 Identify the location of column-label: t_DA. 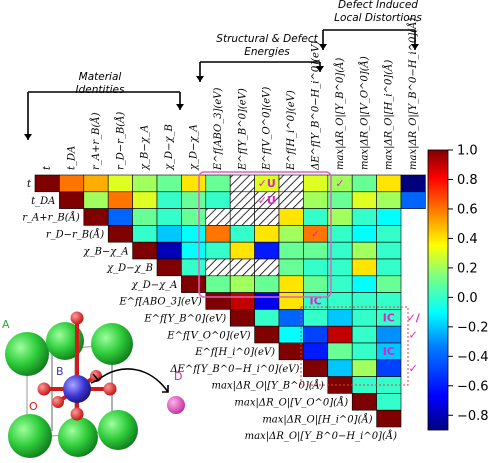
(72, 158).